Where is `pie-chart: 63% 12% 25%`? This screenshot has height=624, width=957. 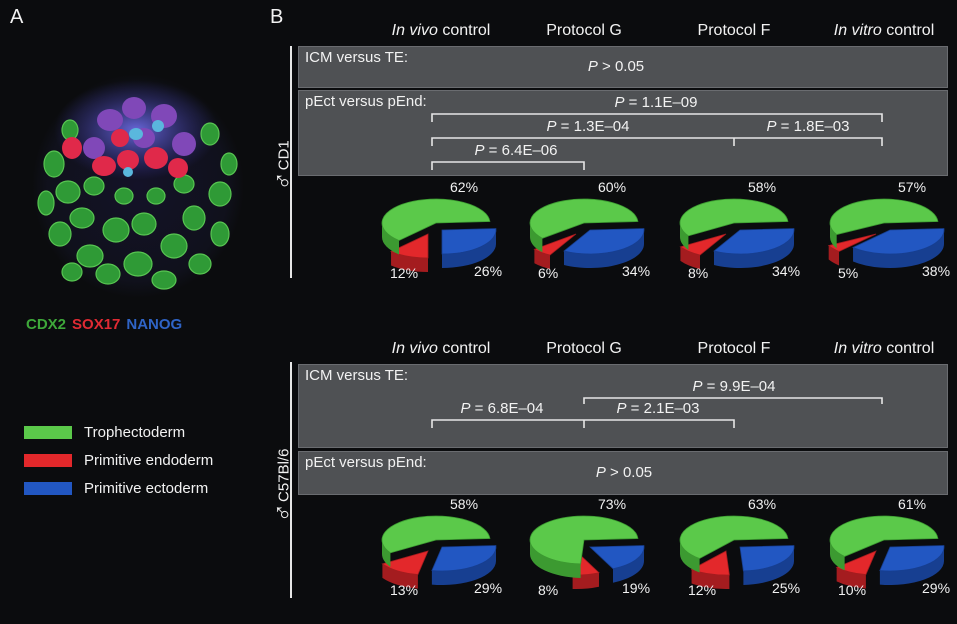
pie-chart: 63% 12% 25% is located at coordinates (739, 547).